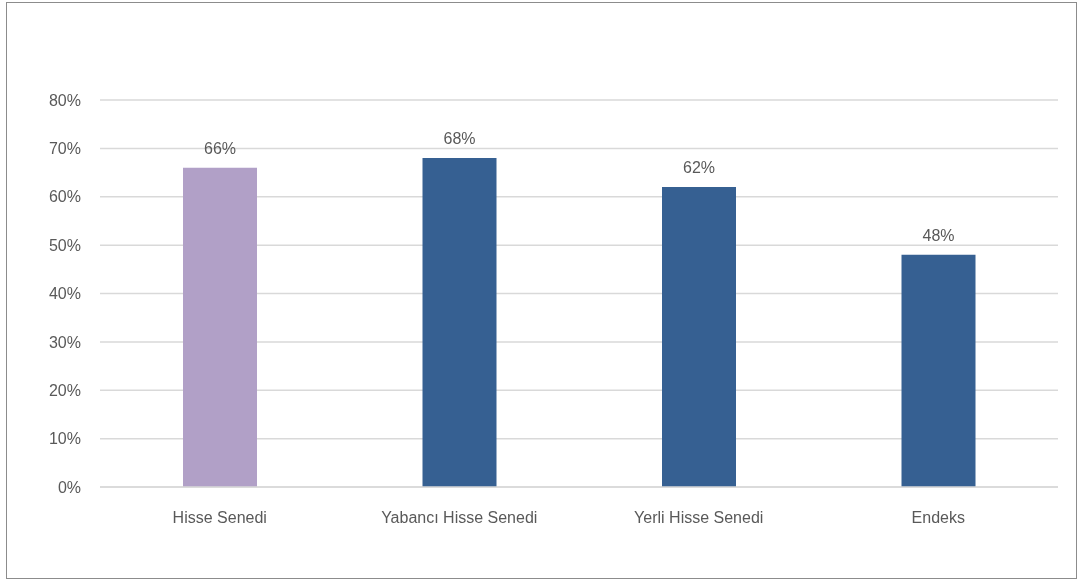 Image resolution: width=1086 pixels, height=583 pixels. What do you see at coordinates (64, 245) in the screenshot?
I see `y-tick-label: 50%` at bounding box center [64, 245].